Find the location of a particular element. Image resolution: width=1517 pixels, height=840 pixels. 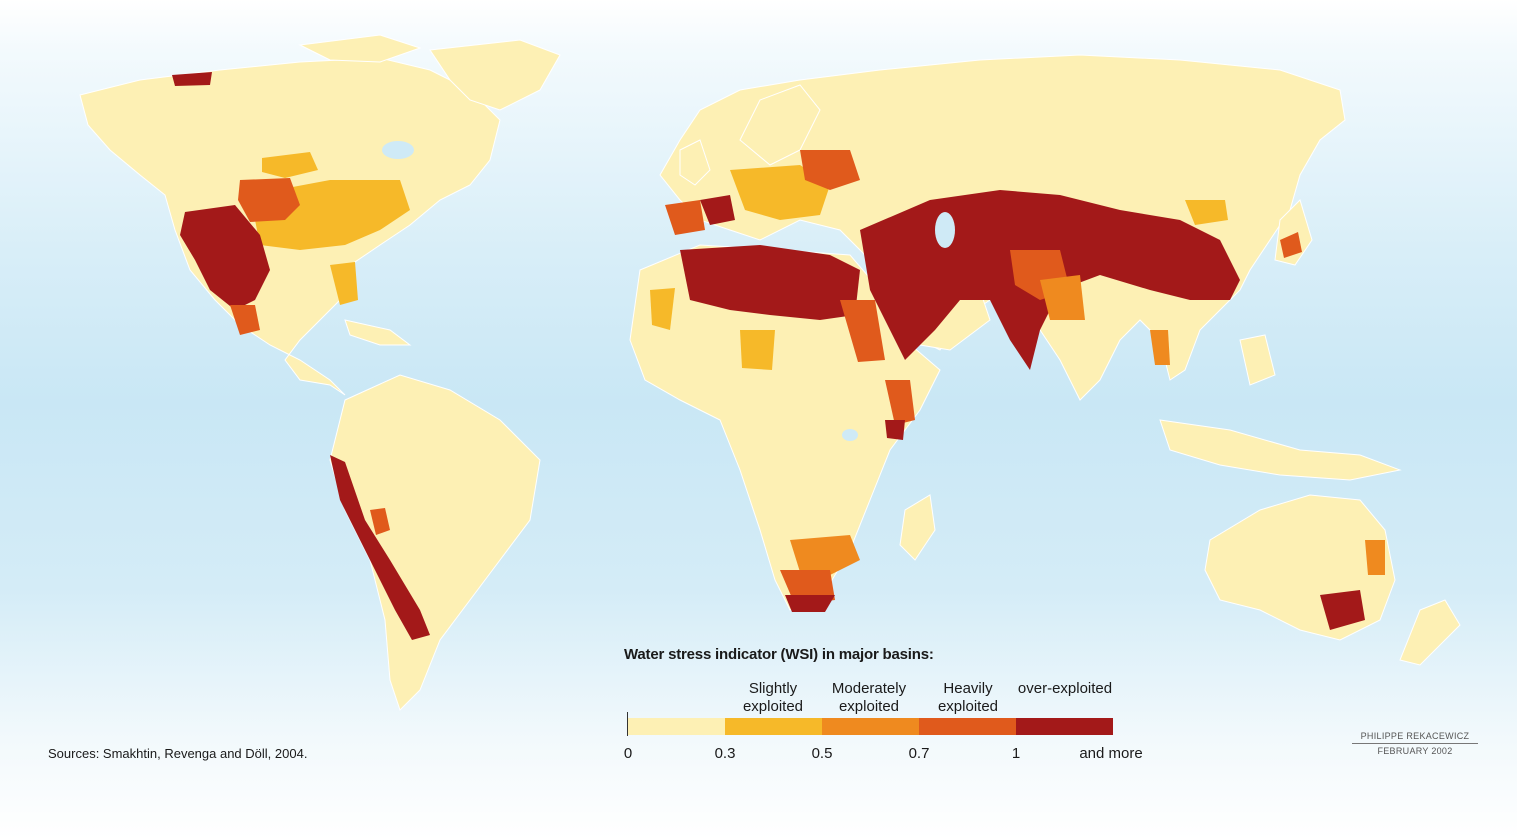

au-moderate is located at coordinates (1375, 557).